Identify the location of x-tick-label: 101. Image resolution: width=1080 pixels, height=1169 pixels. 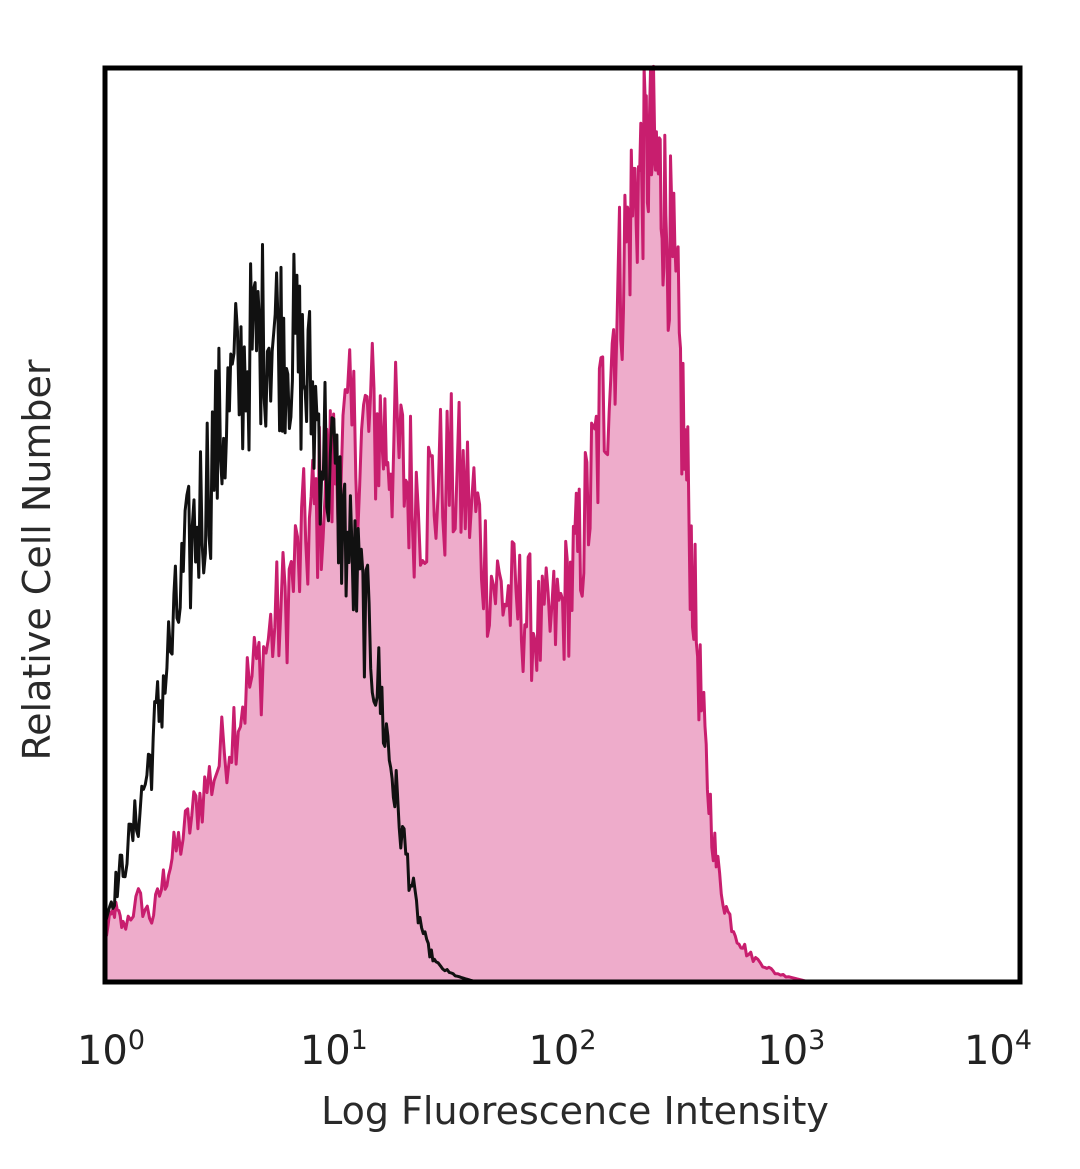
(334, 1049).